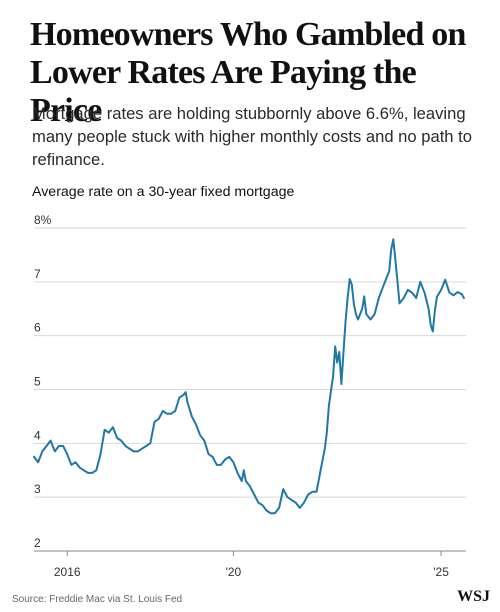 Image resolution: width=500 pixels, height=612 pixels. Describe the element at coordinates (163, 192) in the screenshot. I see `chart-title: Average rate on a 30-year fixed mortgage` at that location.